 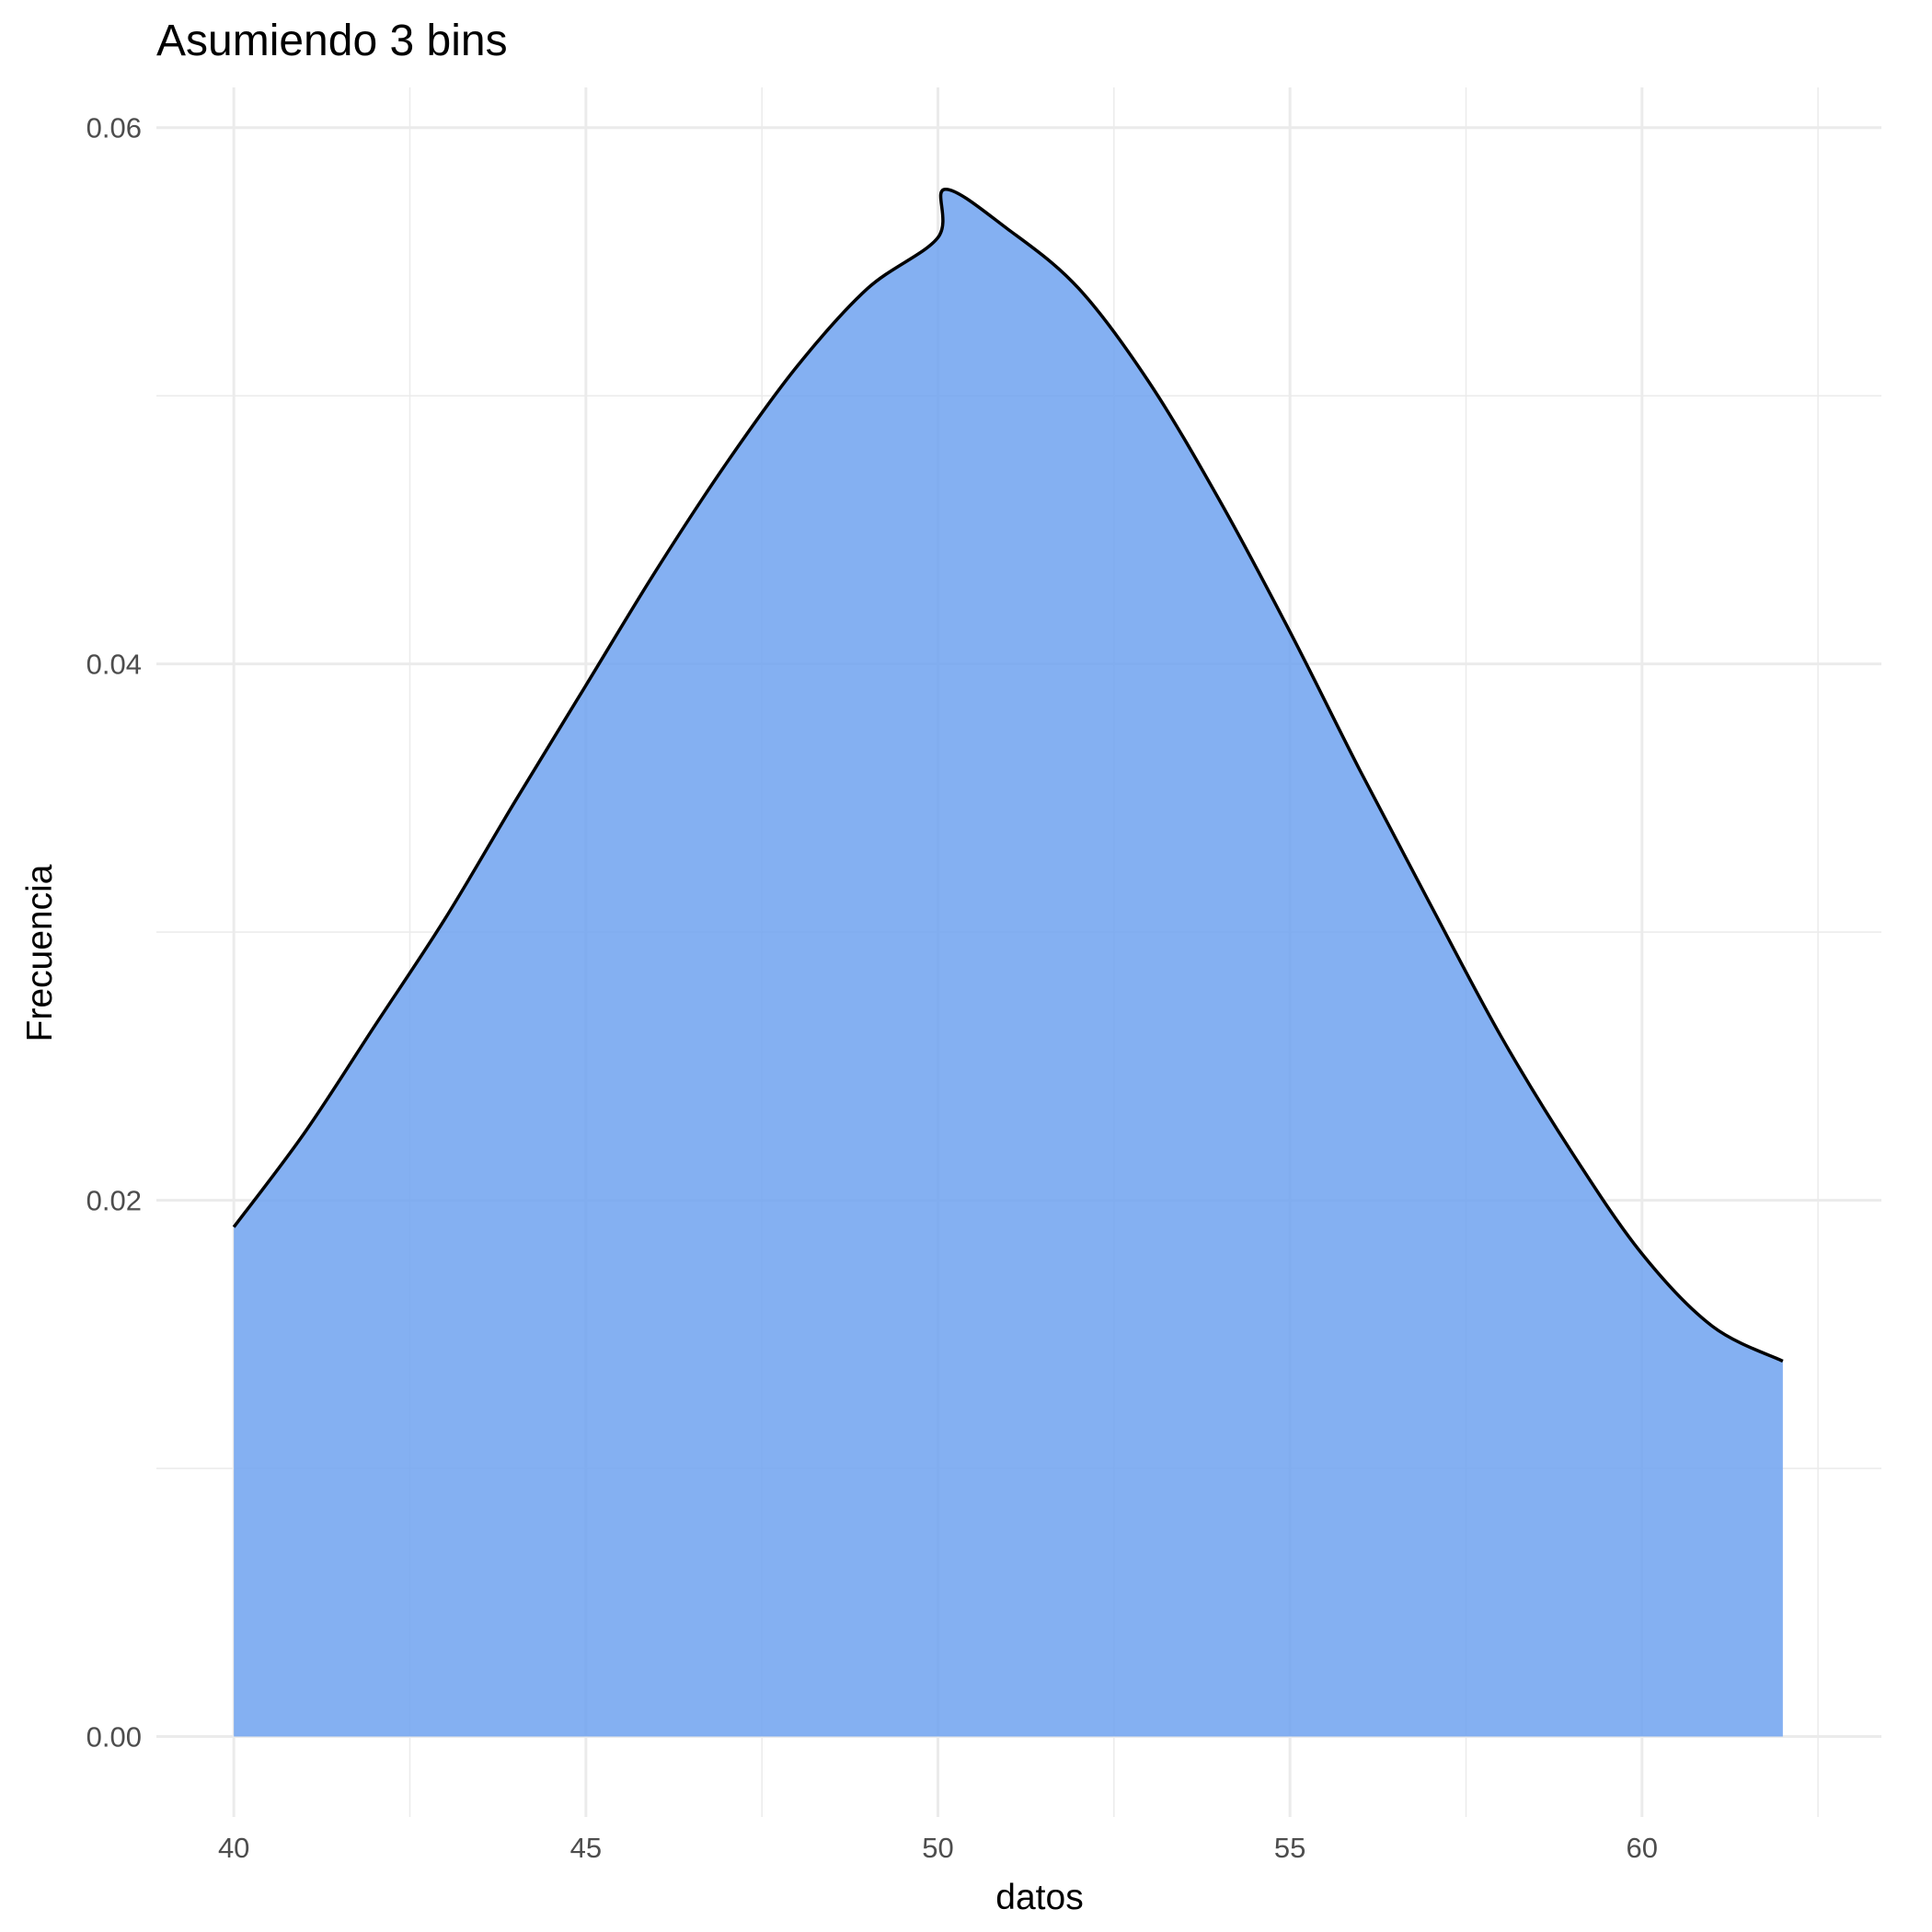 What do you see at coordinates (114, 933) in the screenshot?
I see `y-axis-tick-labels: 0.00 0.02 0.04 0.06` at bounding box center [114, 933].